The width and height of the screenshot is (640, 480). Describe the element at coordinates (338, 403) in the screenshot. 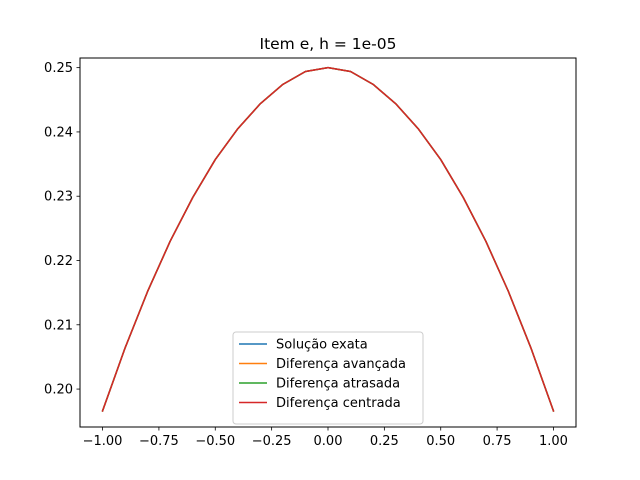

I see `legend-label: Diferença centrada` at that location.